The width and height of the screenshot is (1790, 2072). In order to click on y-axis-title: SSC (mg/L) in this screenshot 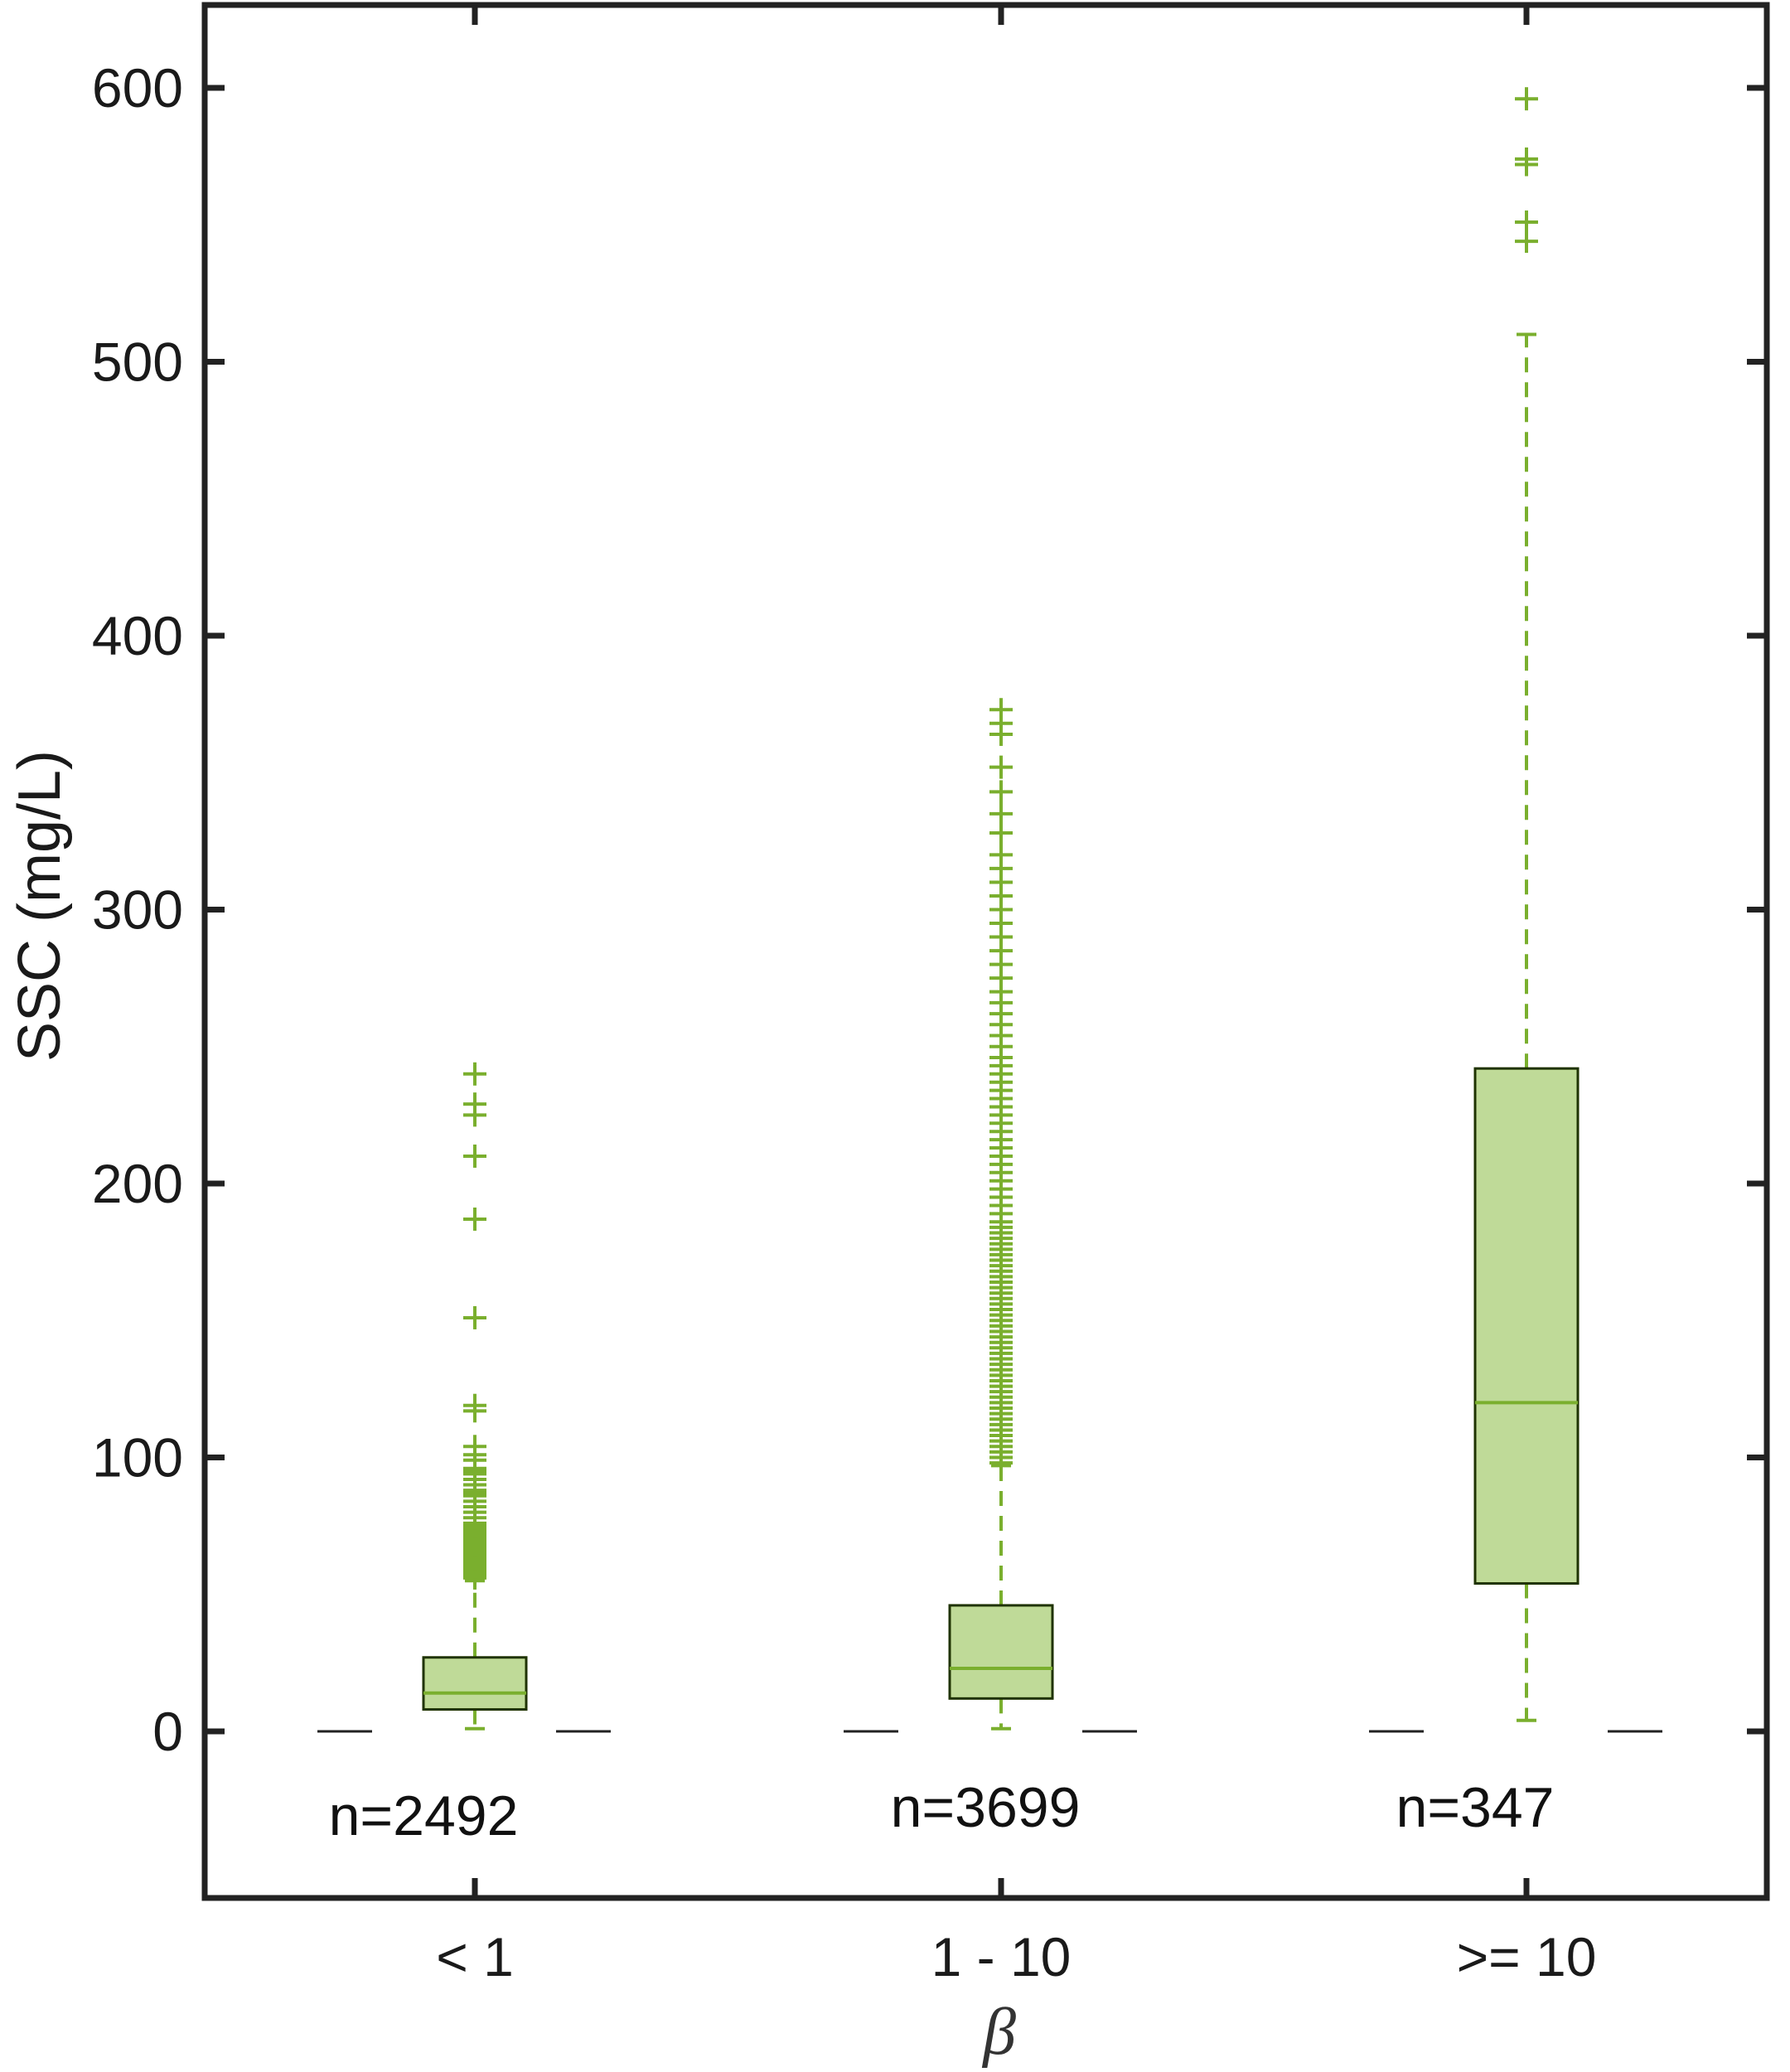, I will do `click(40, 906)`.